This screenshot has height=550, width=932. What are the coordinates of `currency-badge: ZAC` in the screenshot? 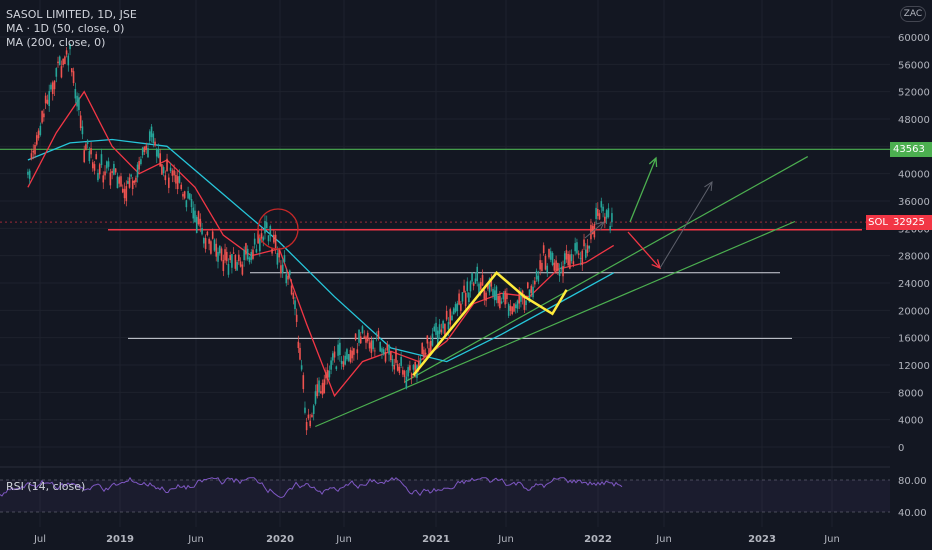 It's located at (913, 14).